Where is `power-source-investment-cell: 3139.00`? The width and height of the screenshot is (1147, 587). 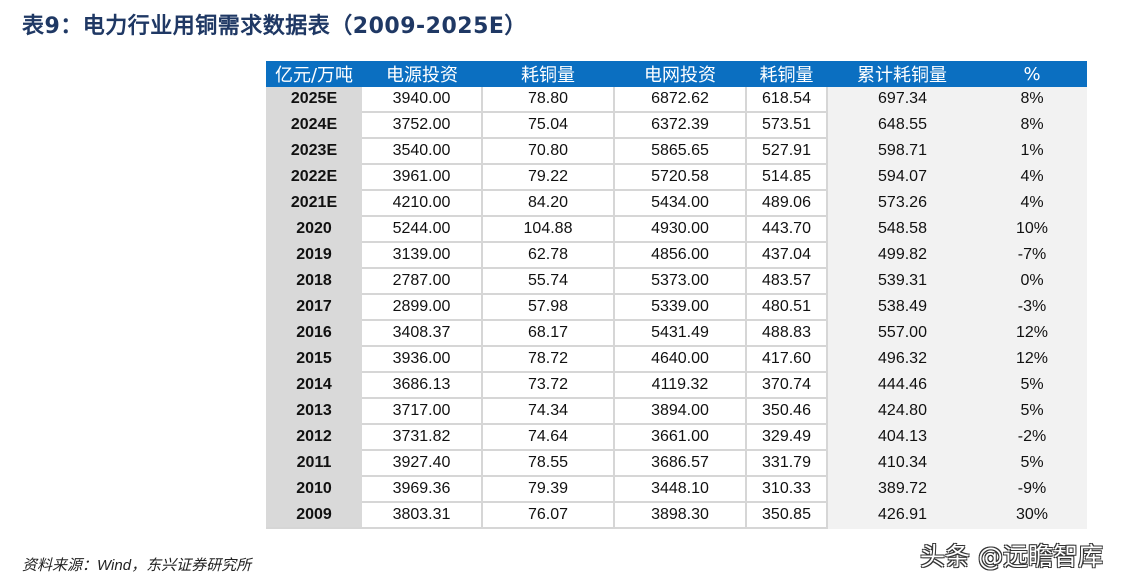 power-source-investment-cell: 3139.00 is located at coordinates (422, 255).